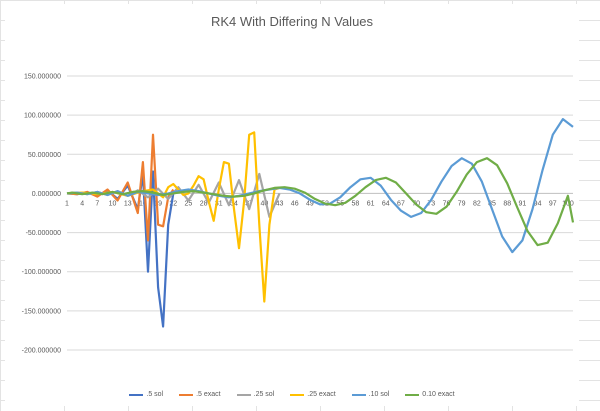 This screenshot has height=411, width=600. I want to click on x-tick-label: 91, so click(523, 203).